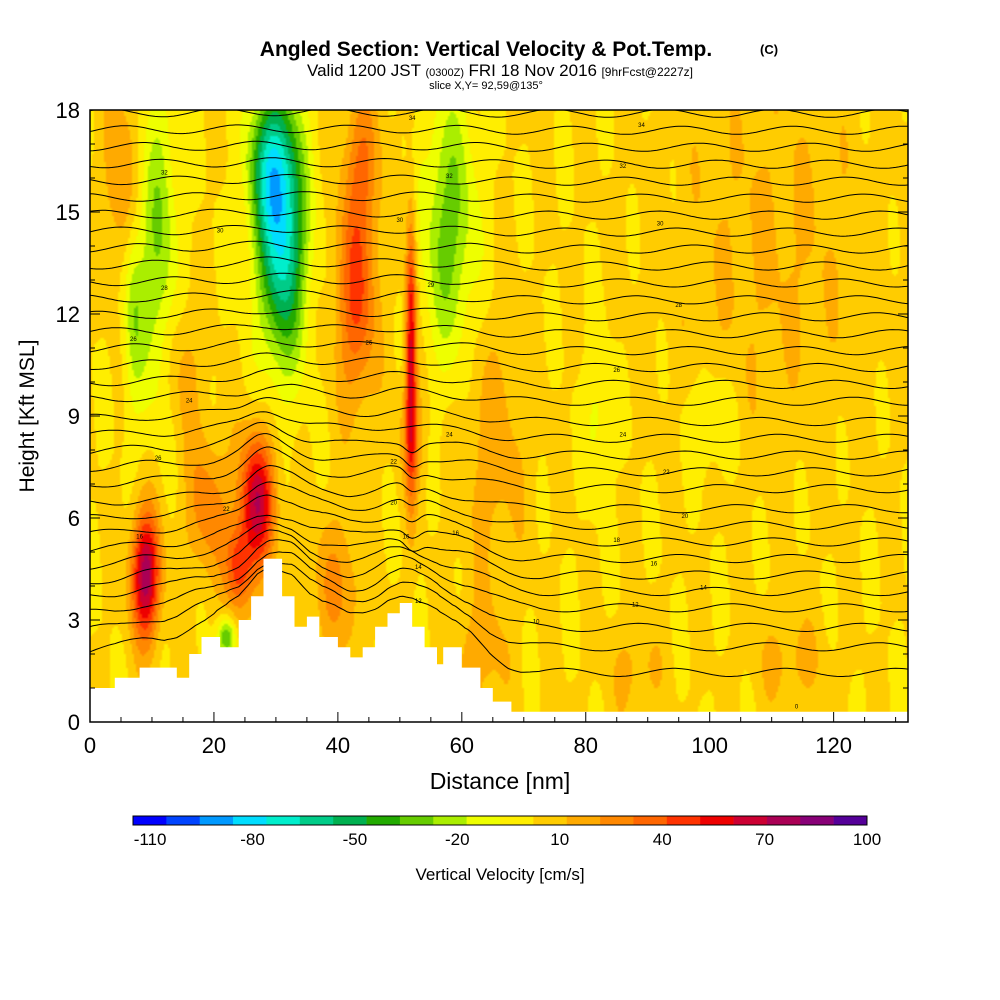 The height and width of the screenshot is (1000, 1000). I want to click on x-tick-label: 80, so click(586, 745).